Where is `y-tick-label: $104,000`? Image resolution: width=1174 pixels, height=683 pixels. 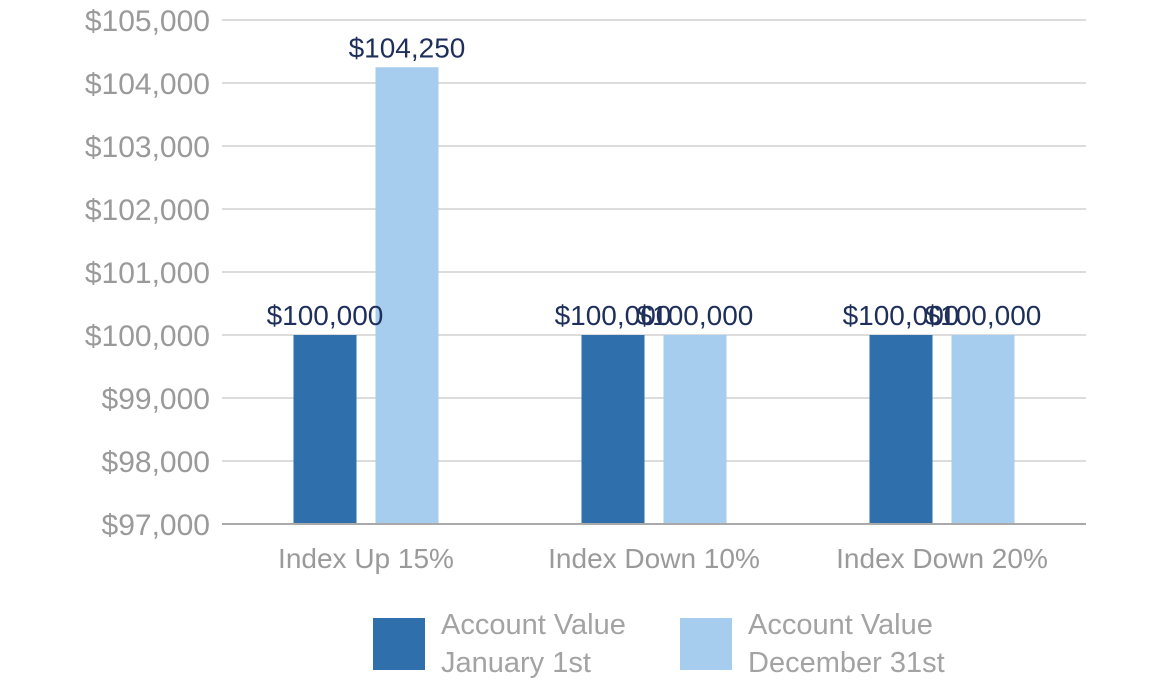
y-tick-label: $104,000 is located at coordinates (147, 84).